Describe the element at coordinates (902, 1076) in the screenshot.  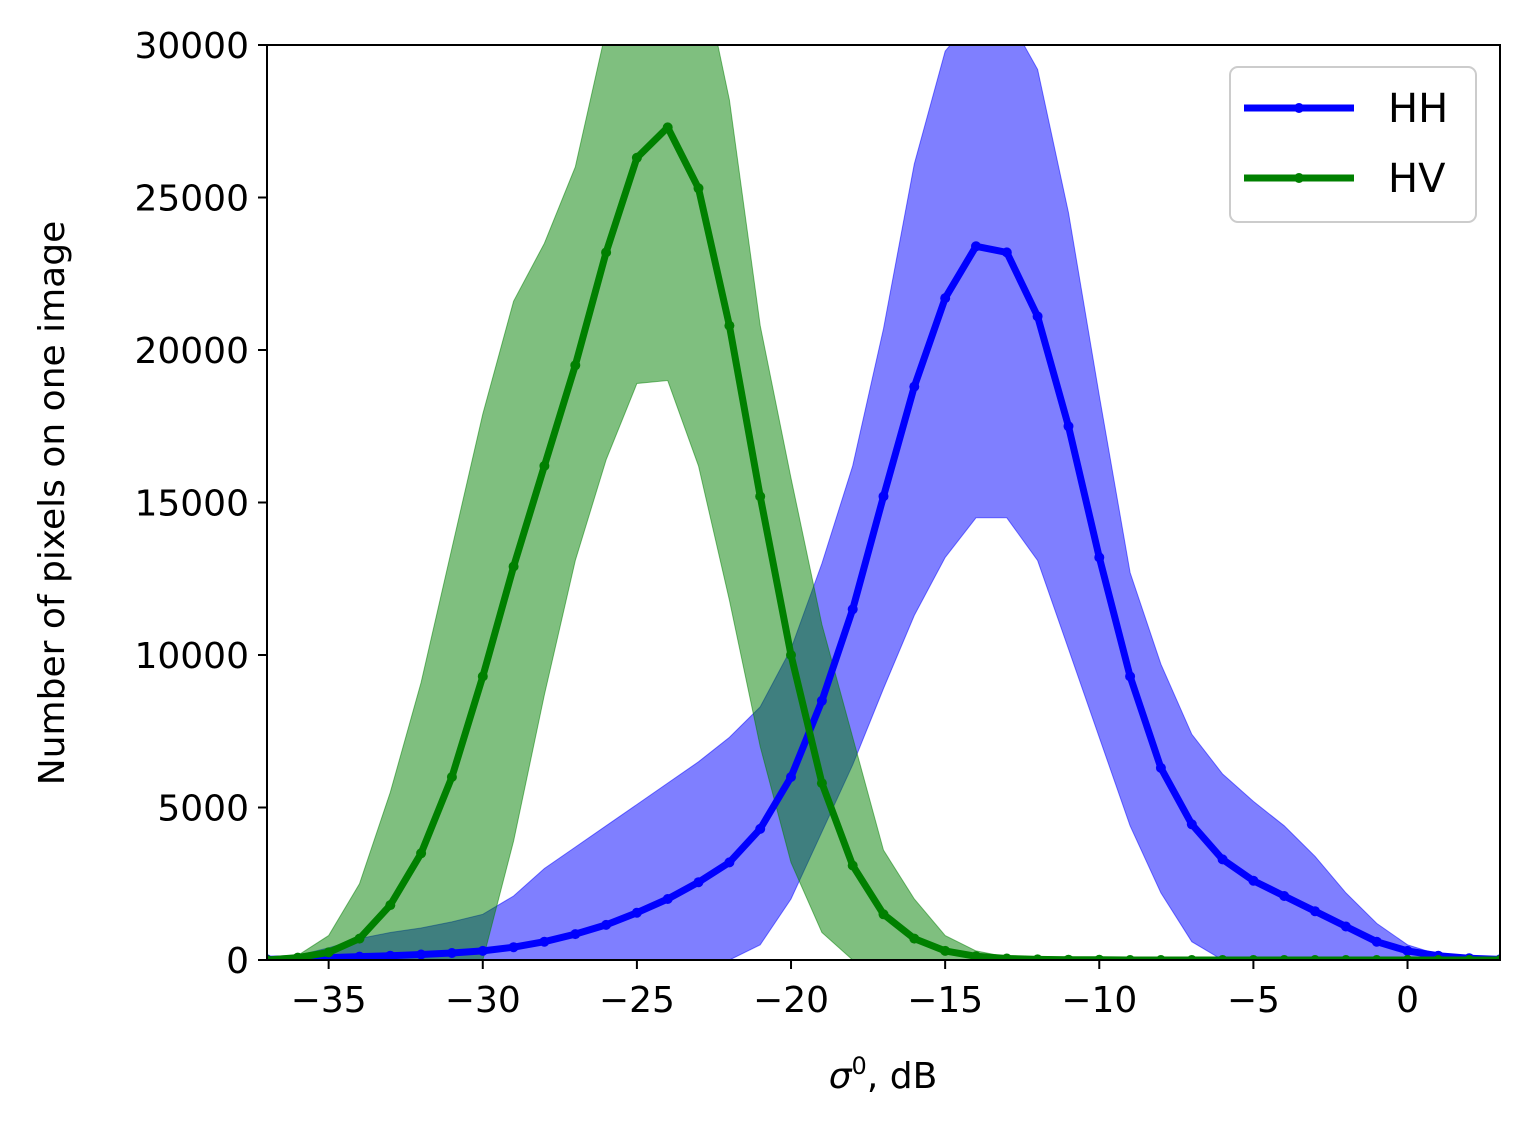
I see `x-axis-label-unit: , dB` at that location.